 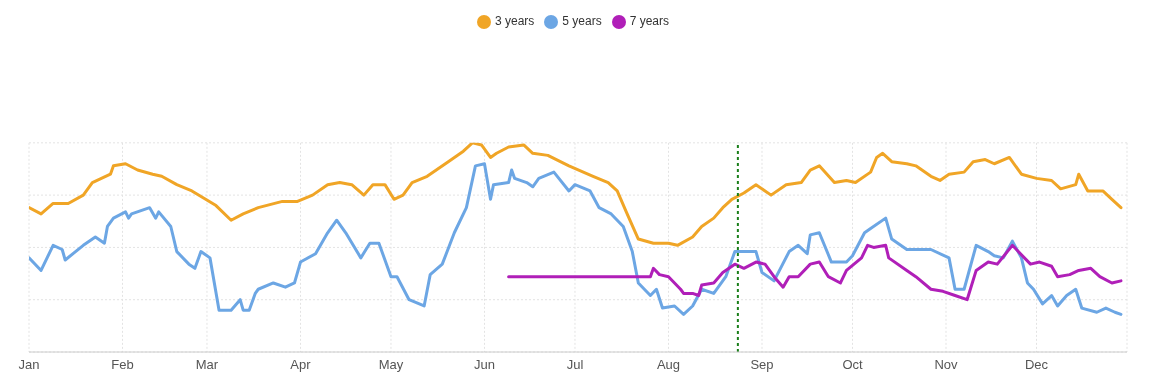 What do you see at coordinates (582, 21) in the screenshot?
I see `legend-label: 5 years` at bounding box center [582, 21].